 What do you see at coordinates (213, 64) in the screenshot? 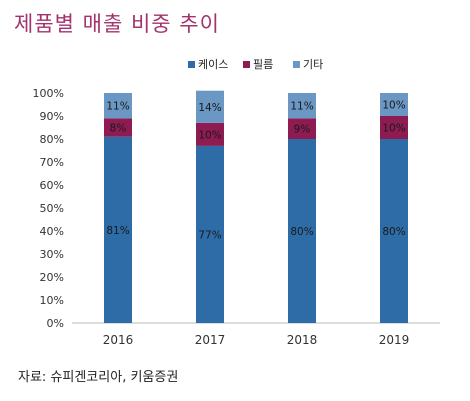
I see `legend-label: 케이스` at bounding box center [213, 64].